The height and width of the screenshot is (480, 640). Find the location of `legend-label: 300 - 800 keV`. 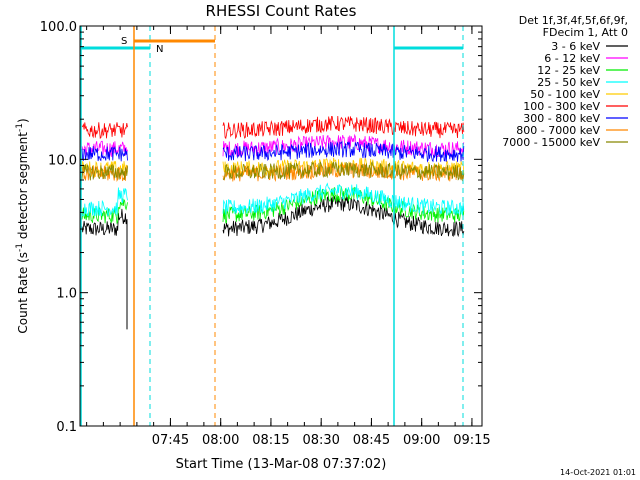

legend-label: 300 - 800 keV is located at coordinates (561, 118).